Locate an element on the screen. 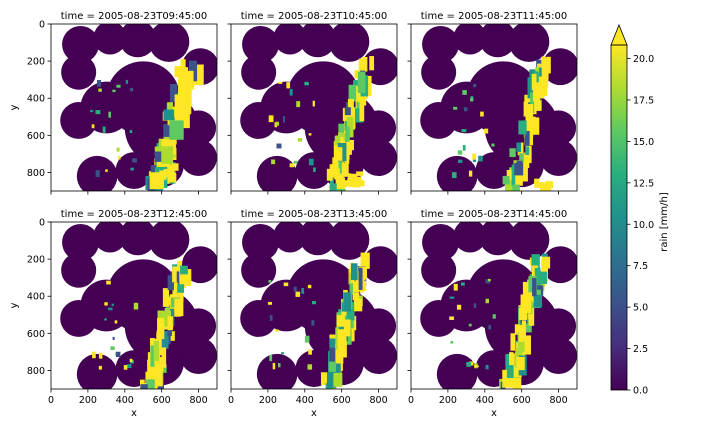 This screenshot has width=720, height=432. x-tick-label: 400 is located at coordinates (485, 400).